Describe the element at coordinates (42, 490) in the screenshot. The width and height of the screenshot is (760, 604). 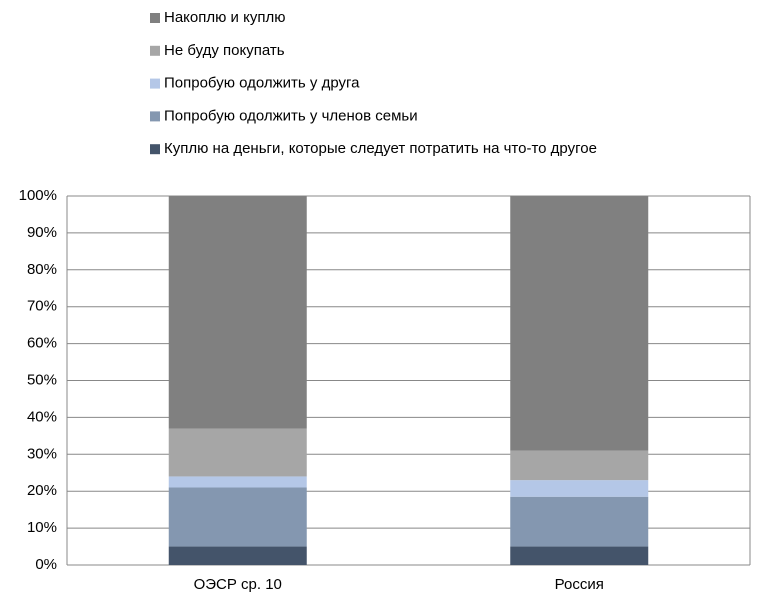
I see `y-tick-label: 20%` at that location.